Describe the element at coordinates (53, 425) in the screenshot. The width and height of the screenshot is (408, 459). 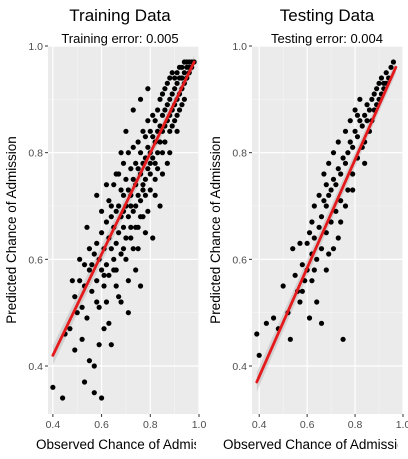
I see `x-tick-label: 0.4` at that location.